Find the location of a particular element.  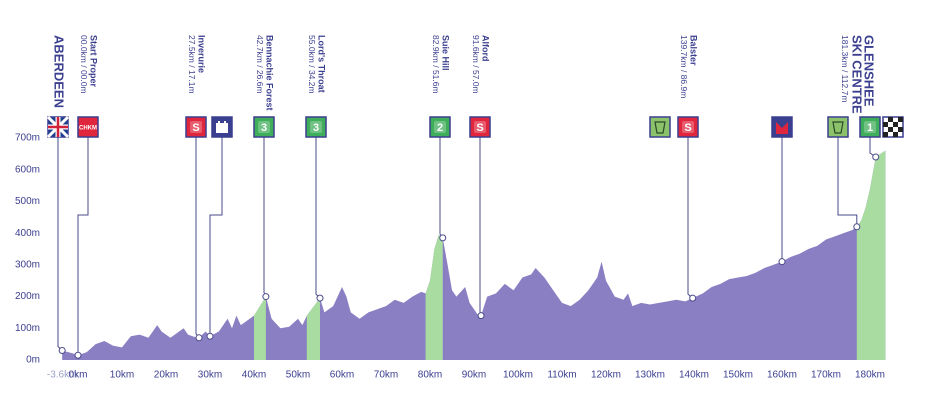

x-tick-label: 80km is located at coordinates (430, 375).